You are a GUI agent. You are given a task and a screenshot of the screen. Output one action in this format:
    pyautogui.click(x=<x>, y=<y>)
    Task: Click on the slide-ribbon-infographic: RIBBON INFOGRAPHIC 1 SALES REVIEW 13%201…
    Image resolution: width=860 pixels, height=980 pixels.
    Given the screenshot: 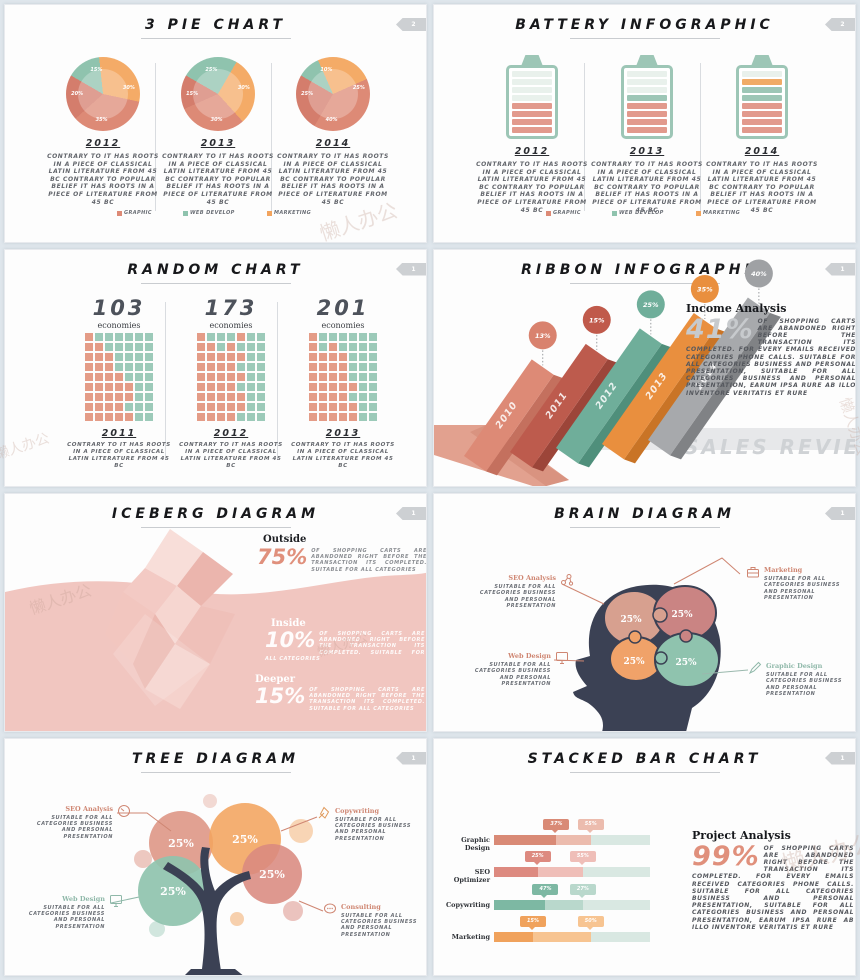 What is the action you would take?
    pyautogui.click(x=644, y=367)
    